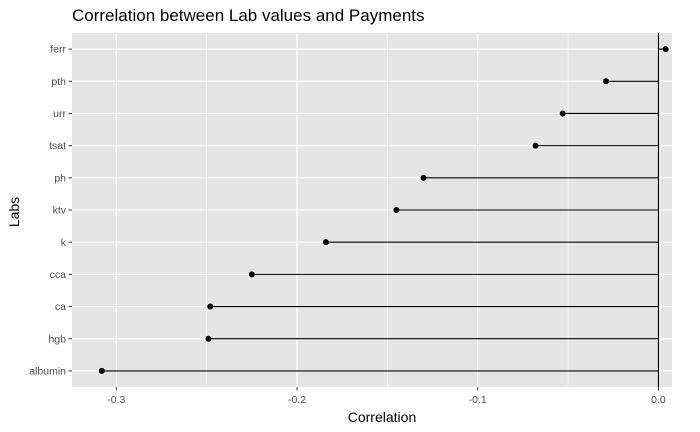  What do you see at coordinates (535, 145) in the screenshot?
I see `point-tsat` at bounding box center [535, 145].